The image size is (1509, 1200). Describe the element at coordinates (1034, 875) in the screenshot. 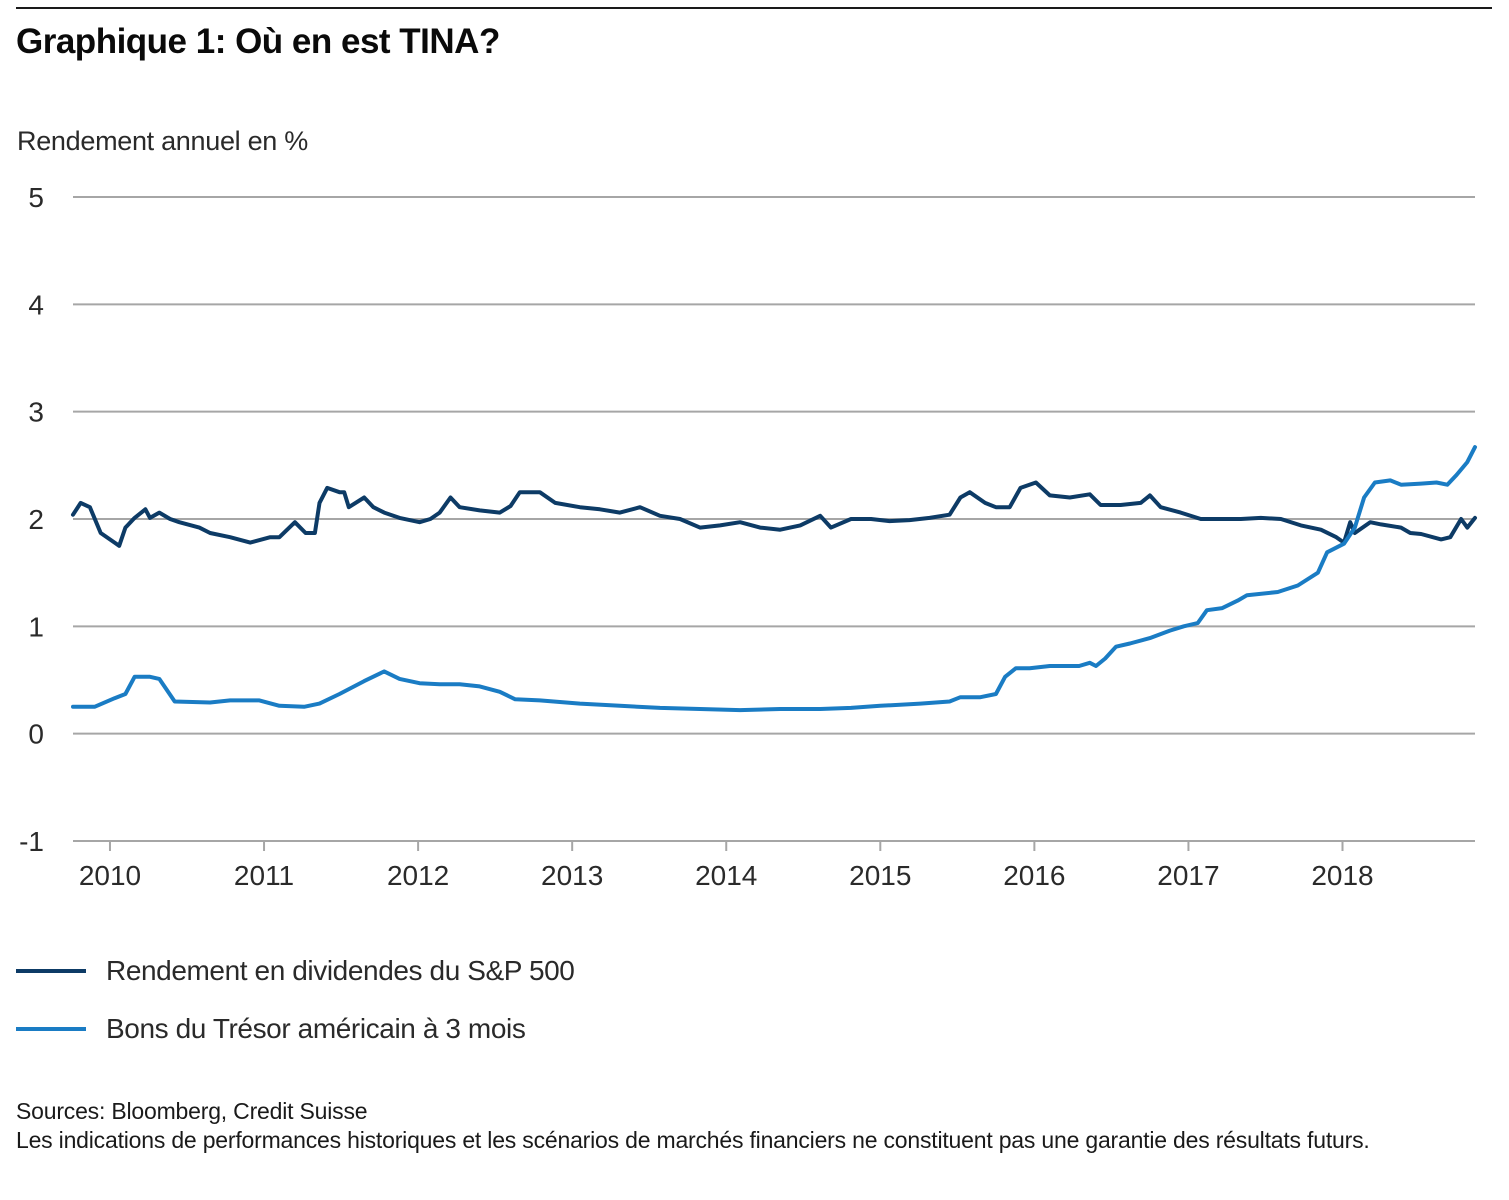

I see `x-tick-label: 2016` at that location.